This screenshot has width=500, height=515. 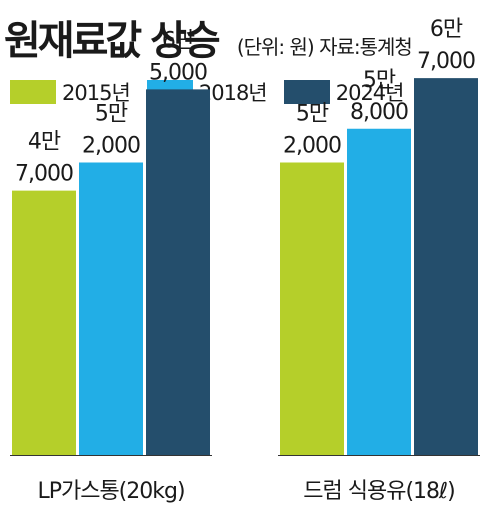 I want to click on legend-item-2015: 2015년, so click(x=70, y=92).